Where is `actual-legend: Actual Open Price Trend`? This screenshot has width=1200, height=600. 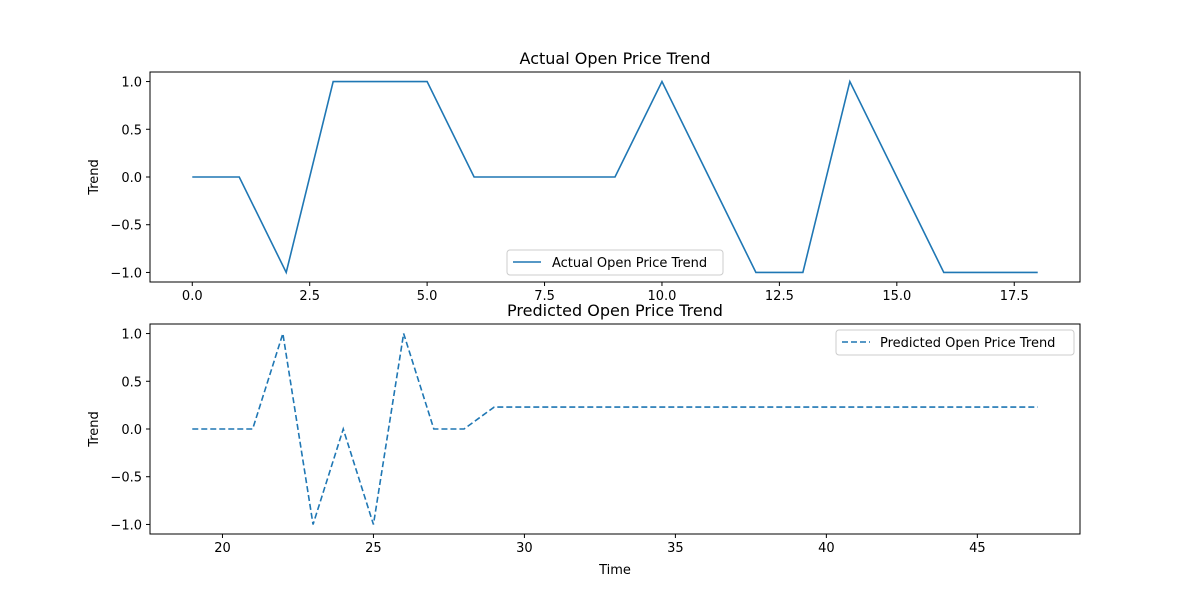 actual-legend: Actual Open Price Trend is located at coordinates (615, 262).